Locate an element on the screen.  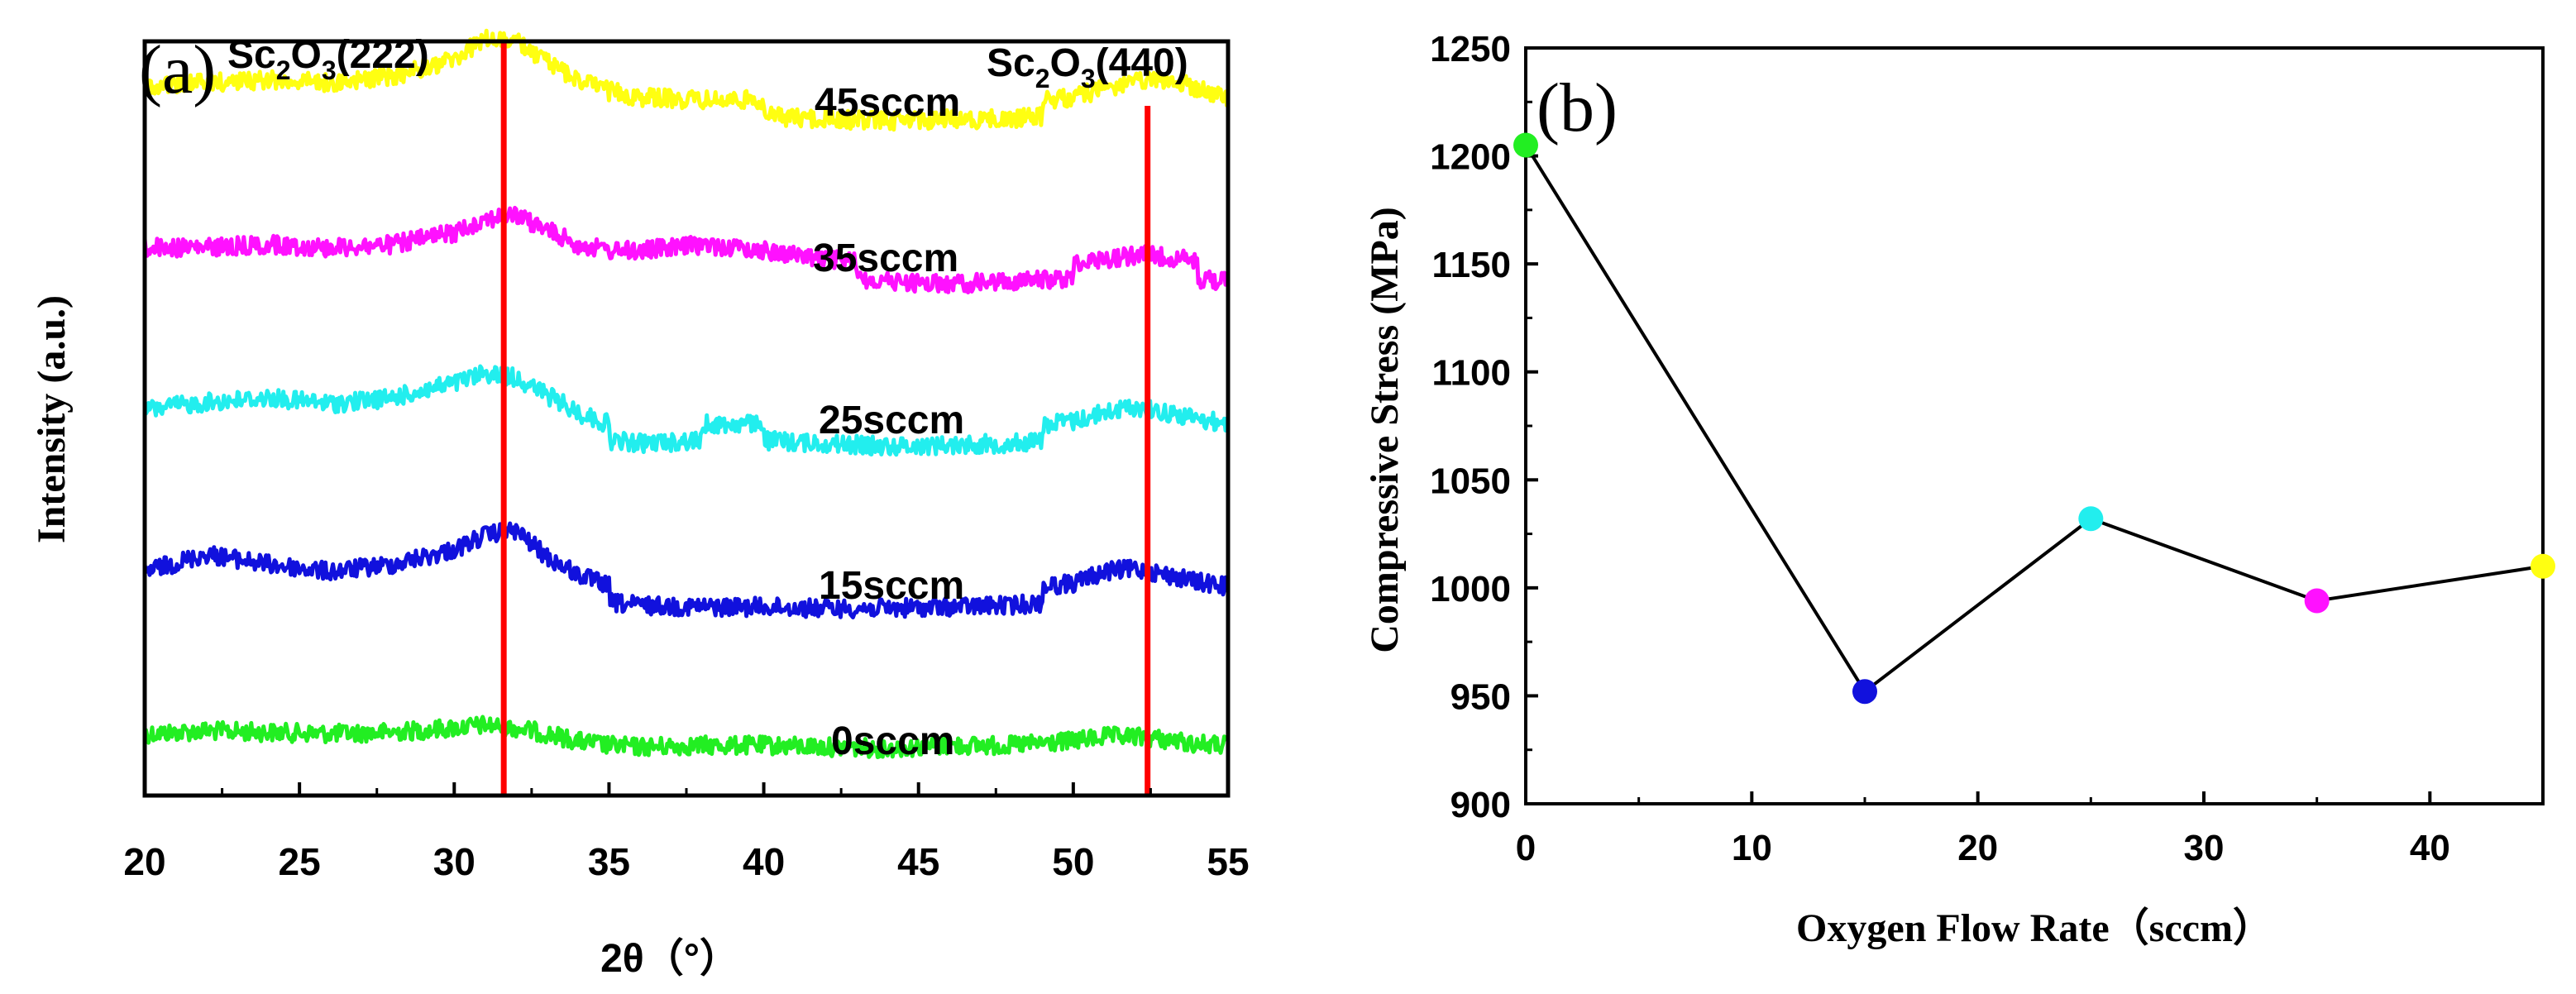
y-tick-label: 1050 is located at coordinates (1470, 481).